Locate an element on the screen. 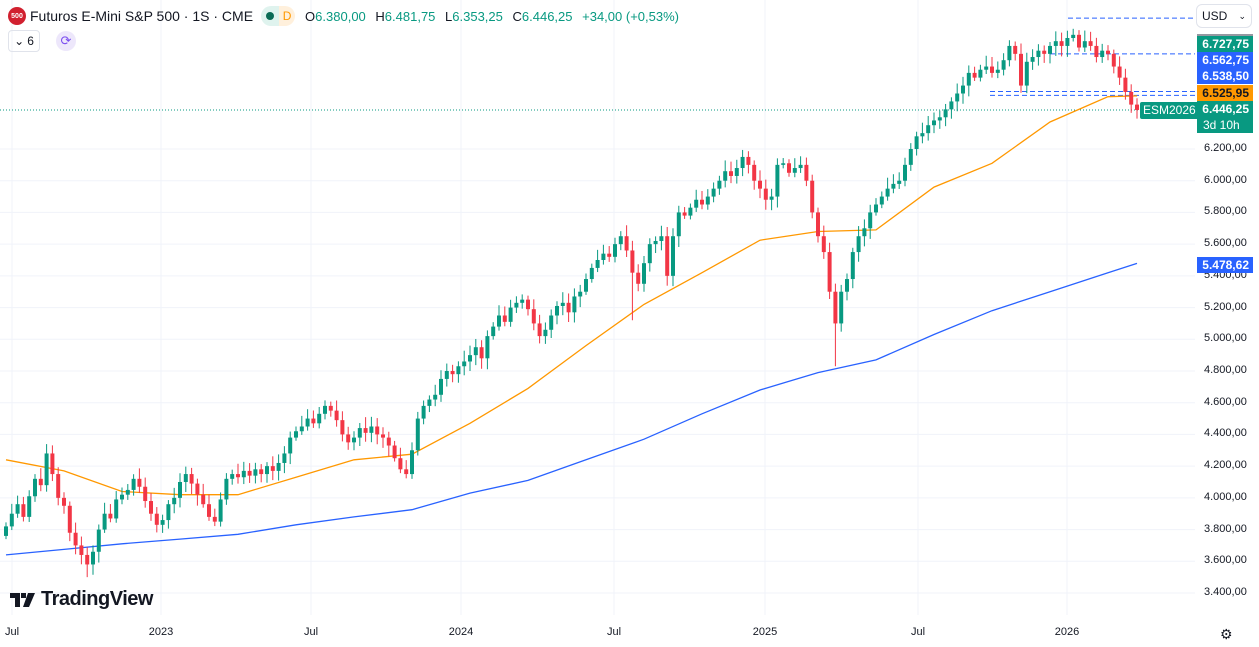  chevron-down-icon: ⌄ is located at coordinates (19, 41).